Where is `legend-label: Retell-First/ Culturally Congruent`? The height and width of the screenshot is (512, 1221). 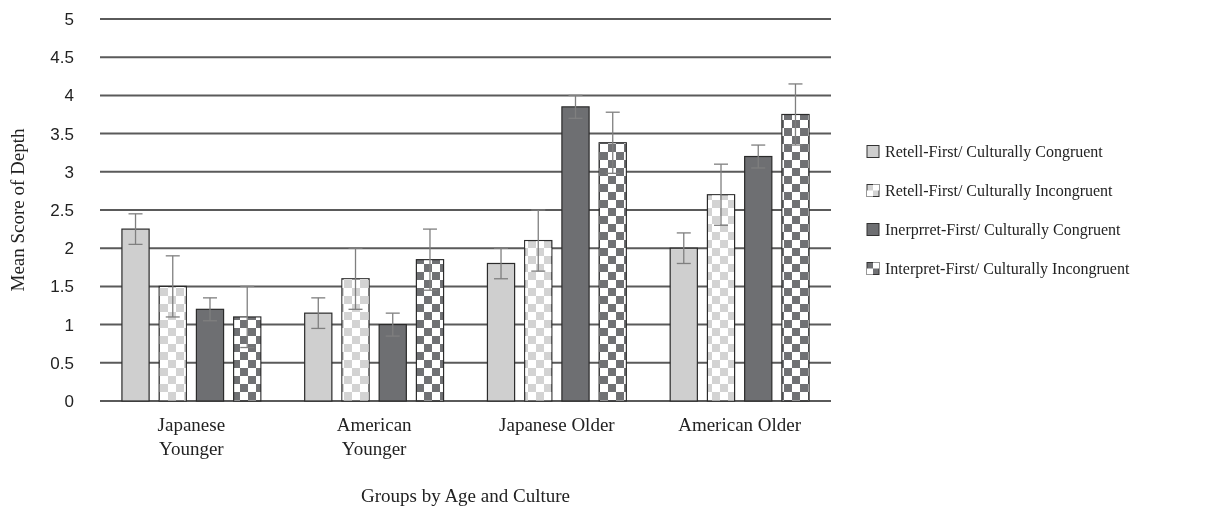 legend-label: Retell-First/ Culturally Congruent is located at coordinates (994, 152).